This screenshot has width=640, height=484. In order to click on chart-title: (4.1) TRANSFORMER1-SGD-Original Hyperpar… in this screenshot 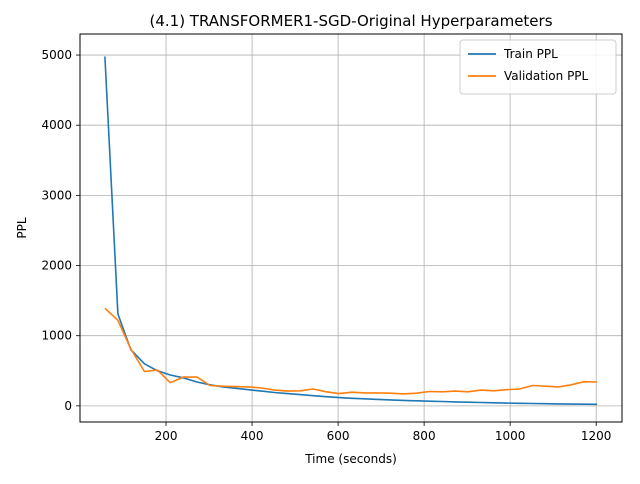, I will do `click(350, 21)`.